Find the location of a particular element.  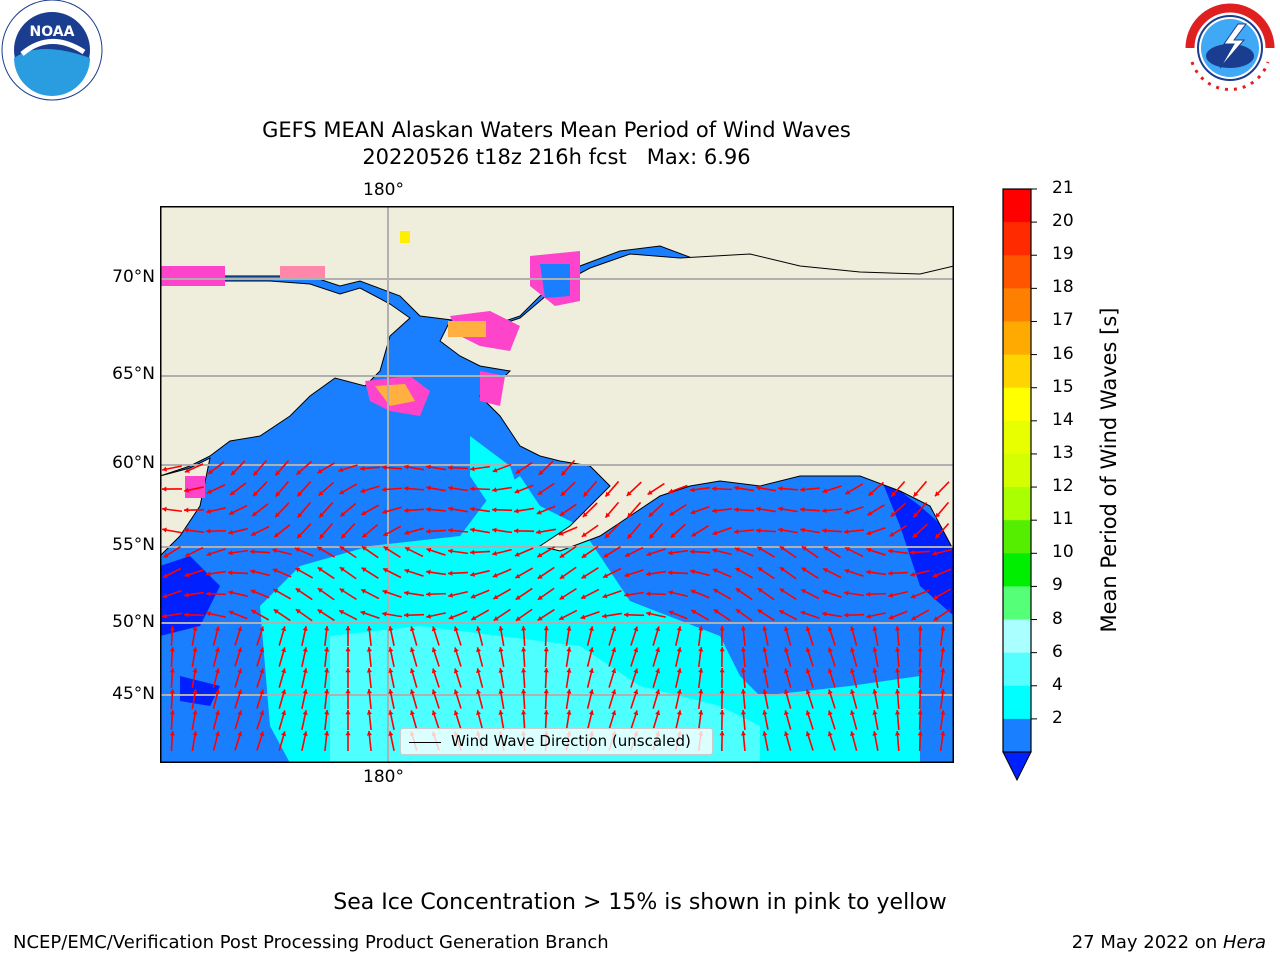

colorbar-label: Mean Period of Wind Waves [s] is located at coordinates (1109, 470).